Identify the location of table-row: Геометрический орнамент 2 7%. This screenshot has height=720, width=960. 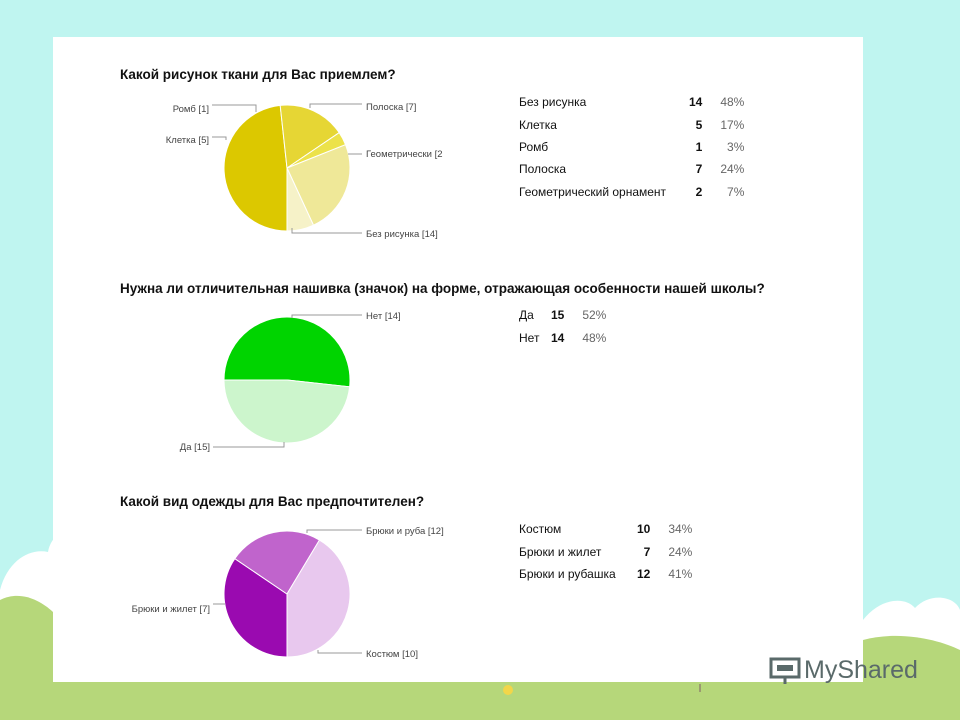
(631, 192).